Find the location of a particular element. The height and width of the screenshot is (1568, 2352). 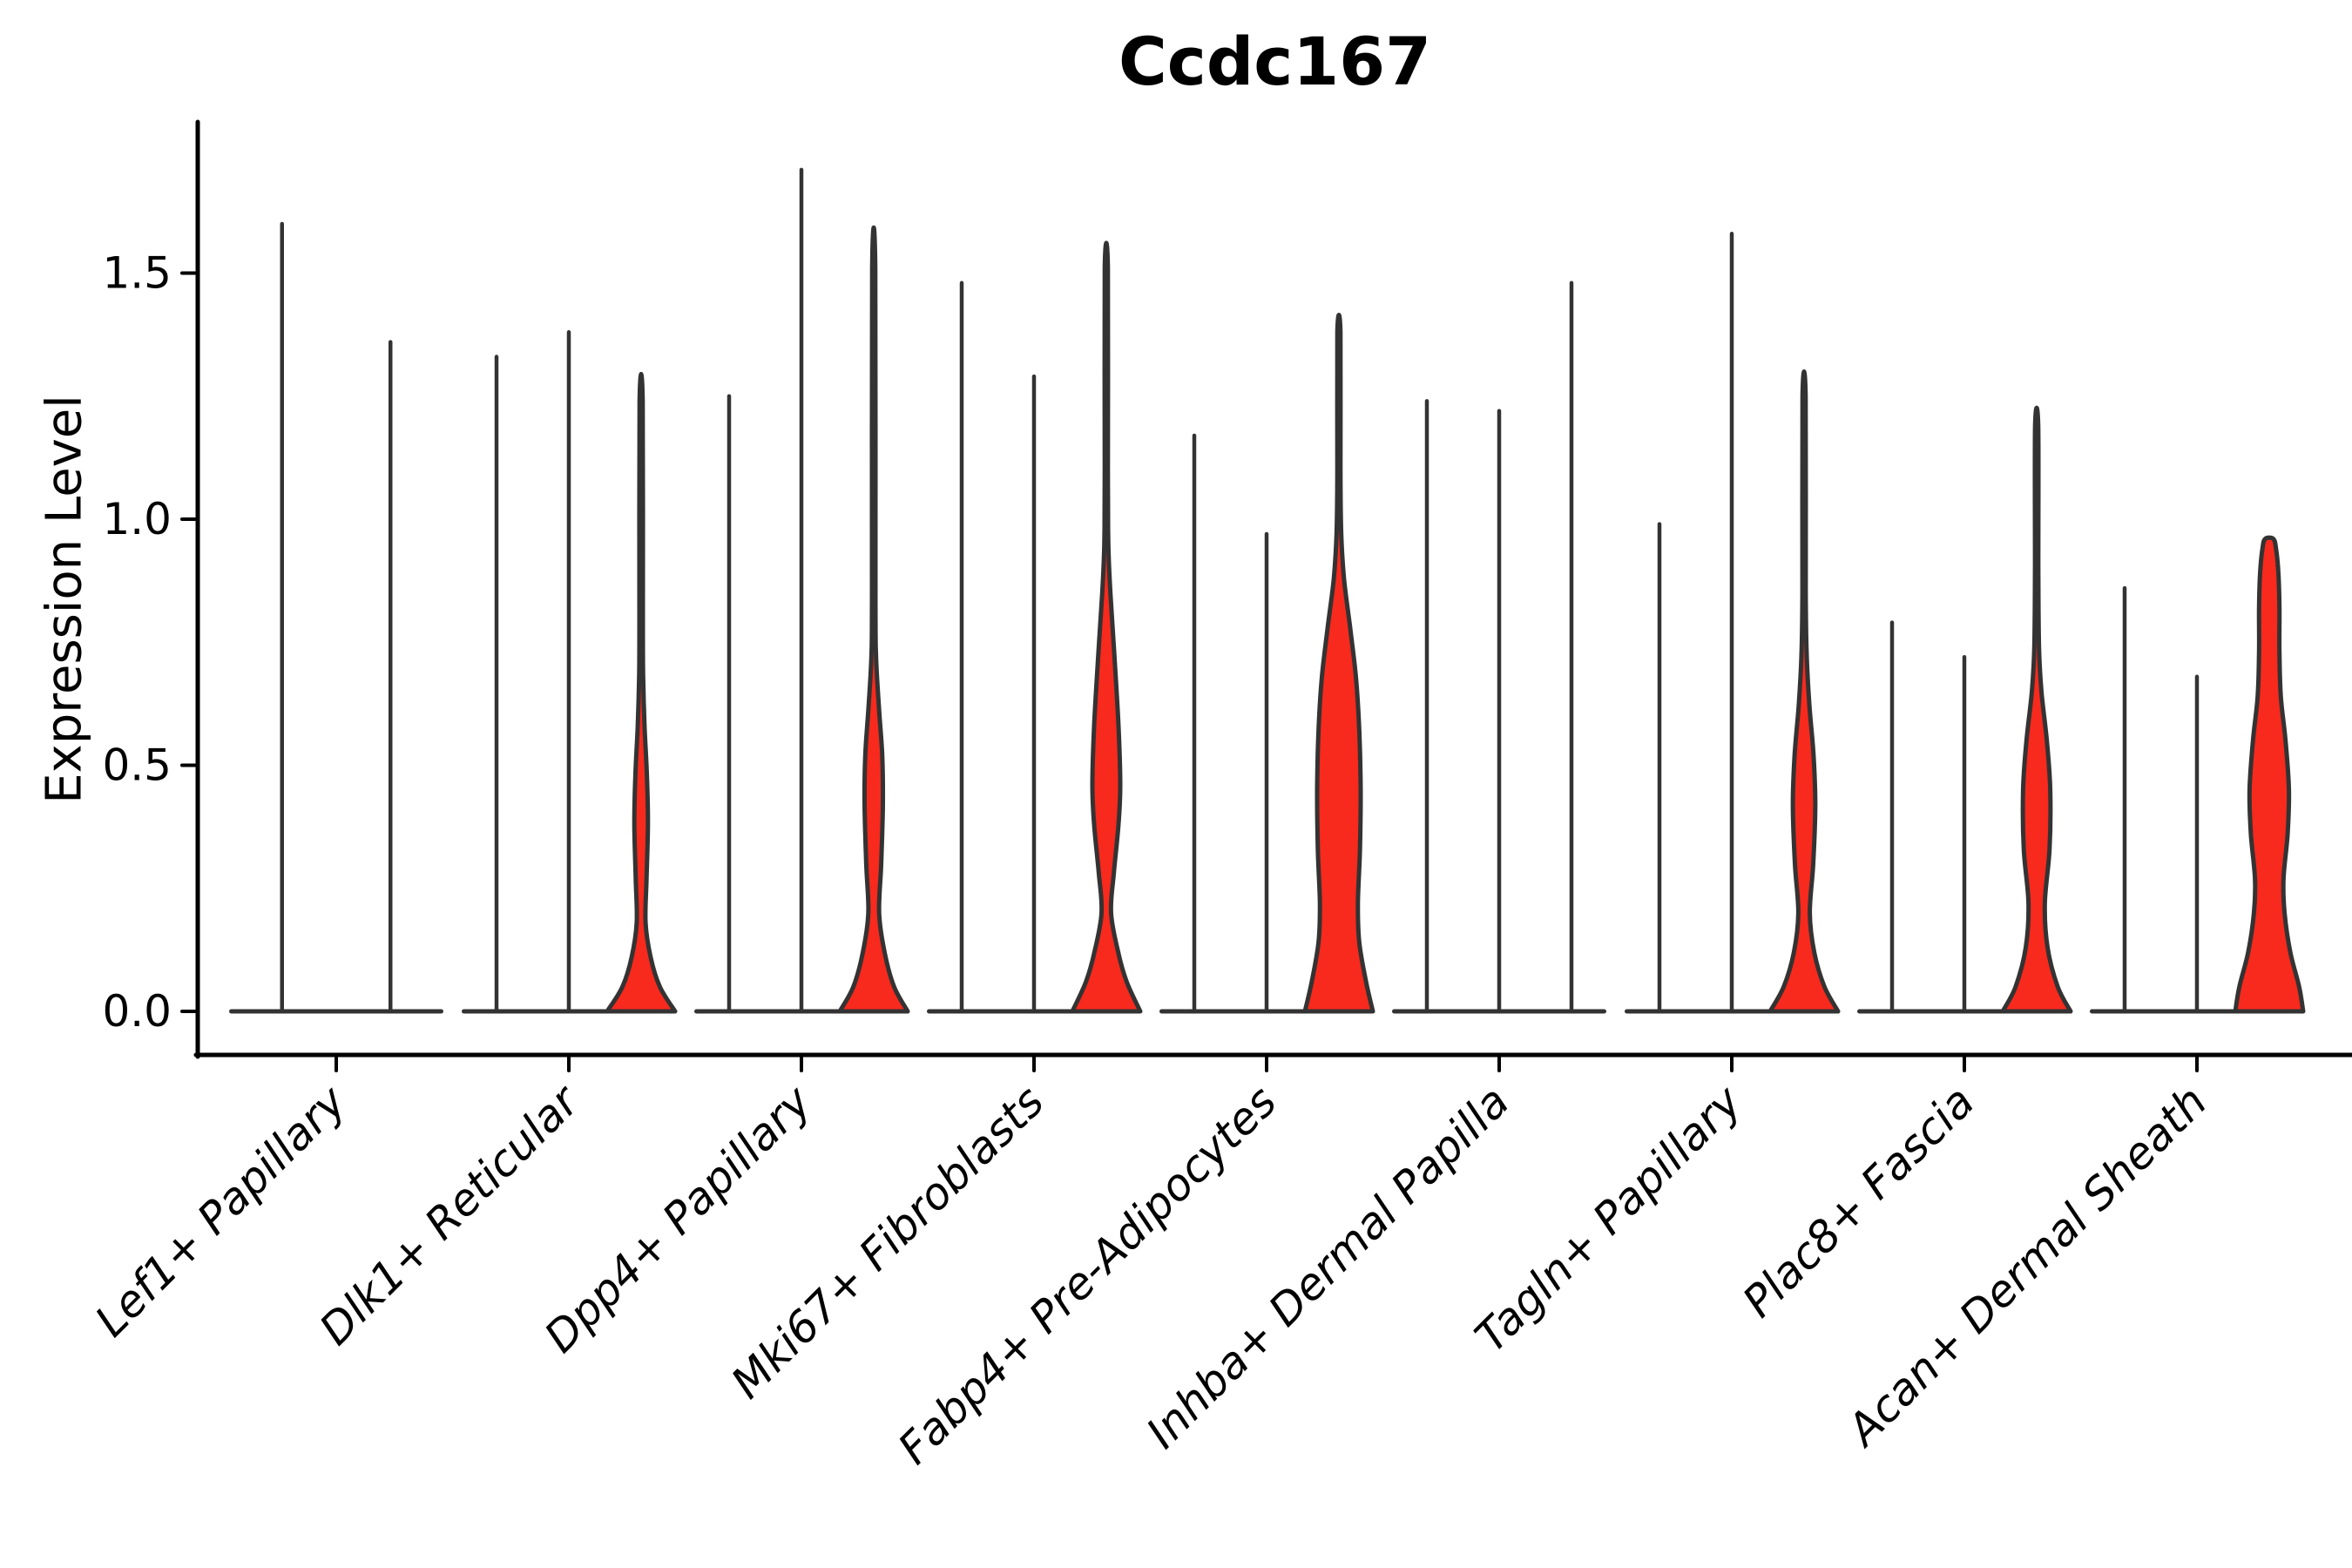

x-tick-label: Plac8+ Fascia is located at coordinates (1859, 1201).